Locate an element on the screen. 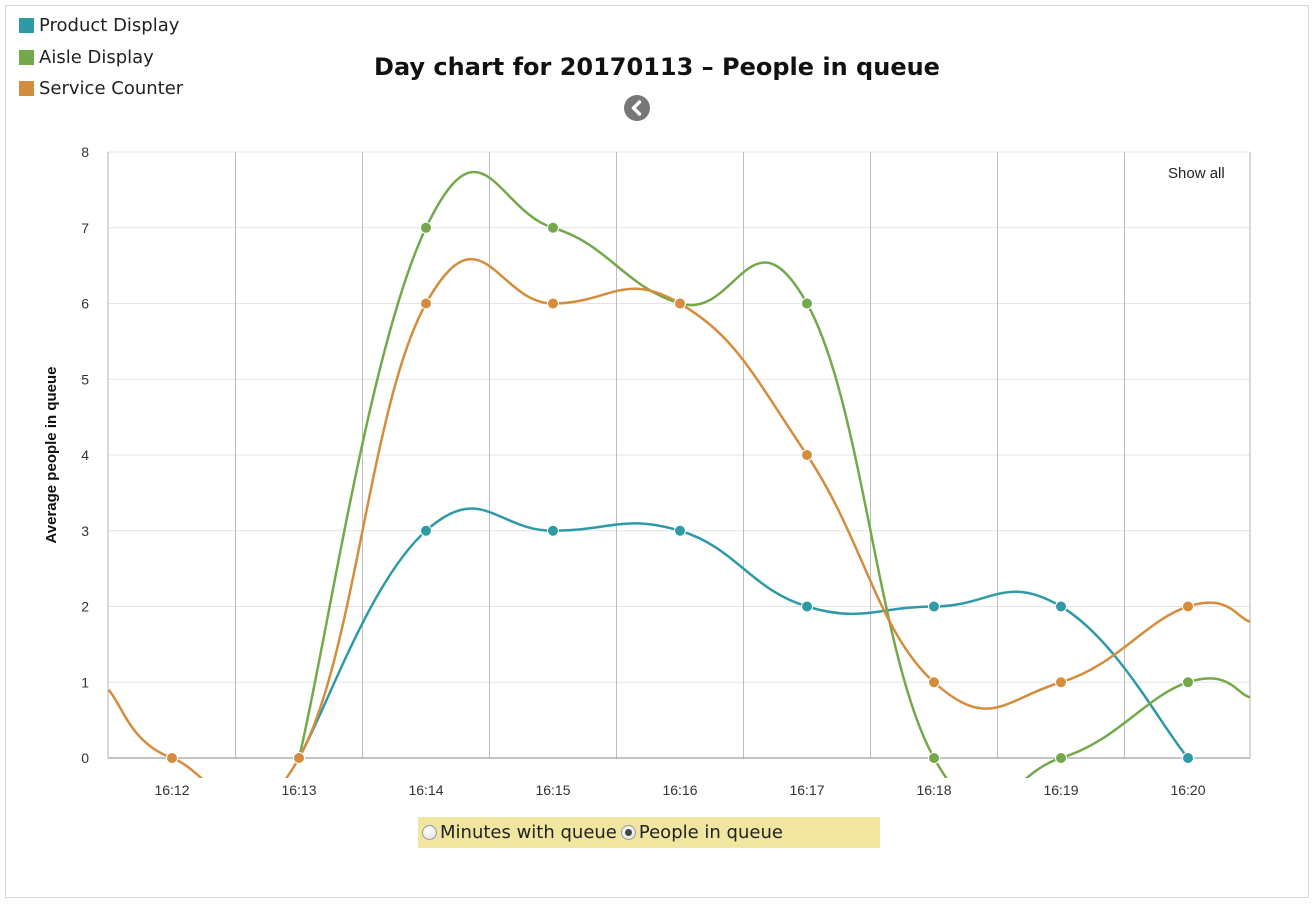  y-tick-label: 3 is located at coordinates (85, 531).